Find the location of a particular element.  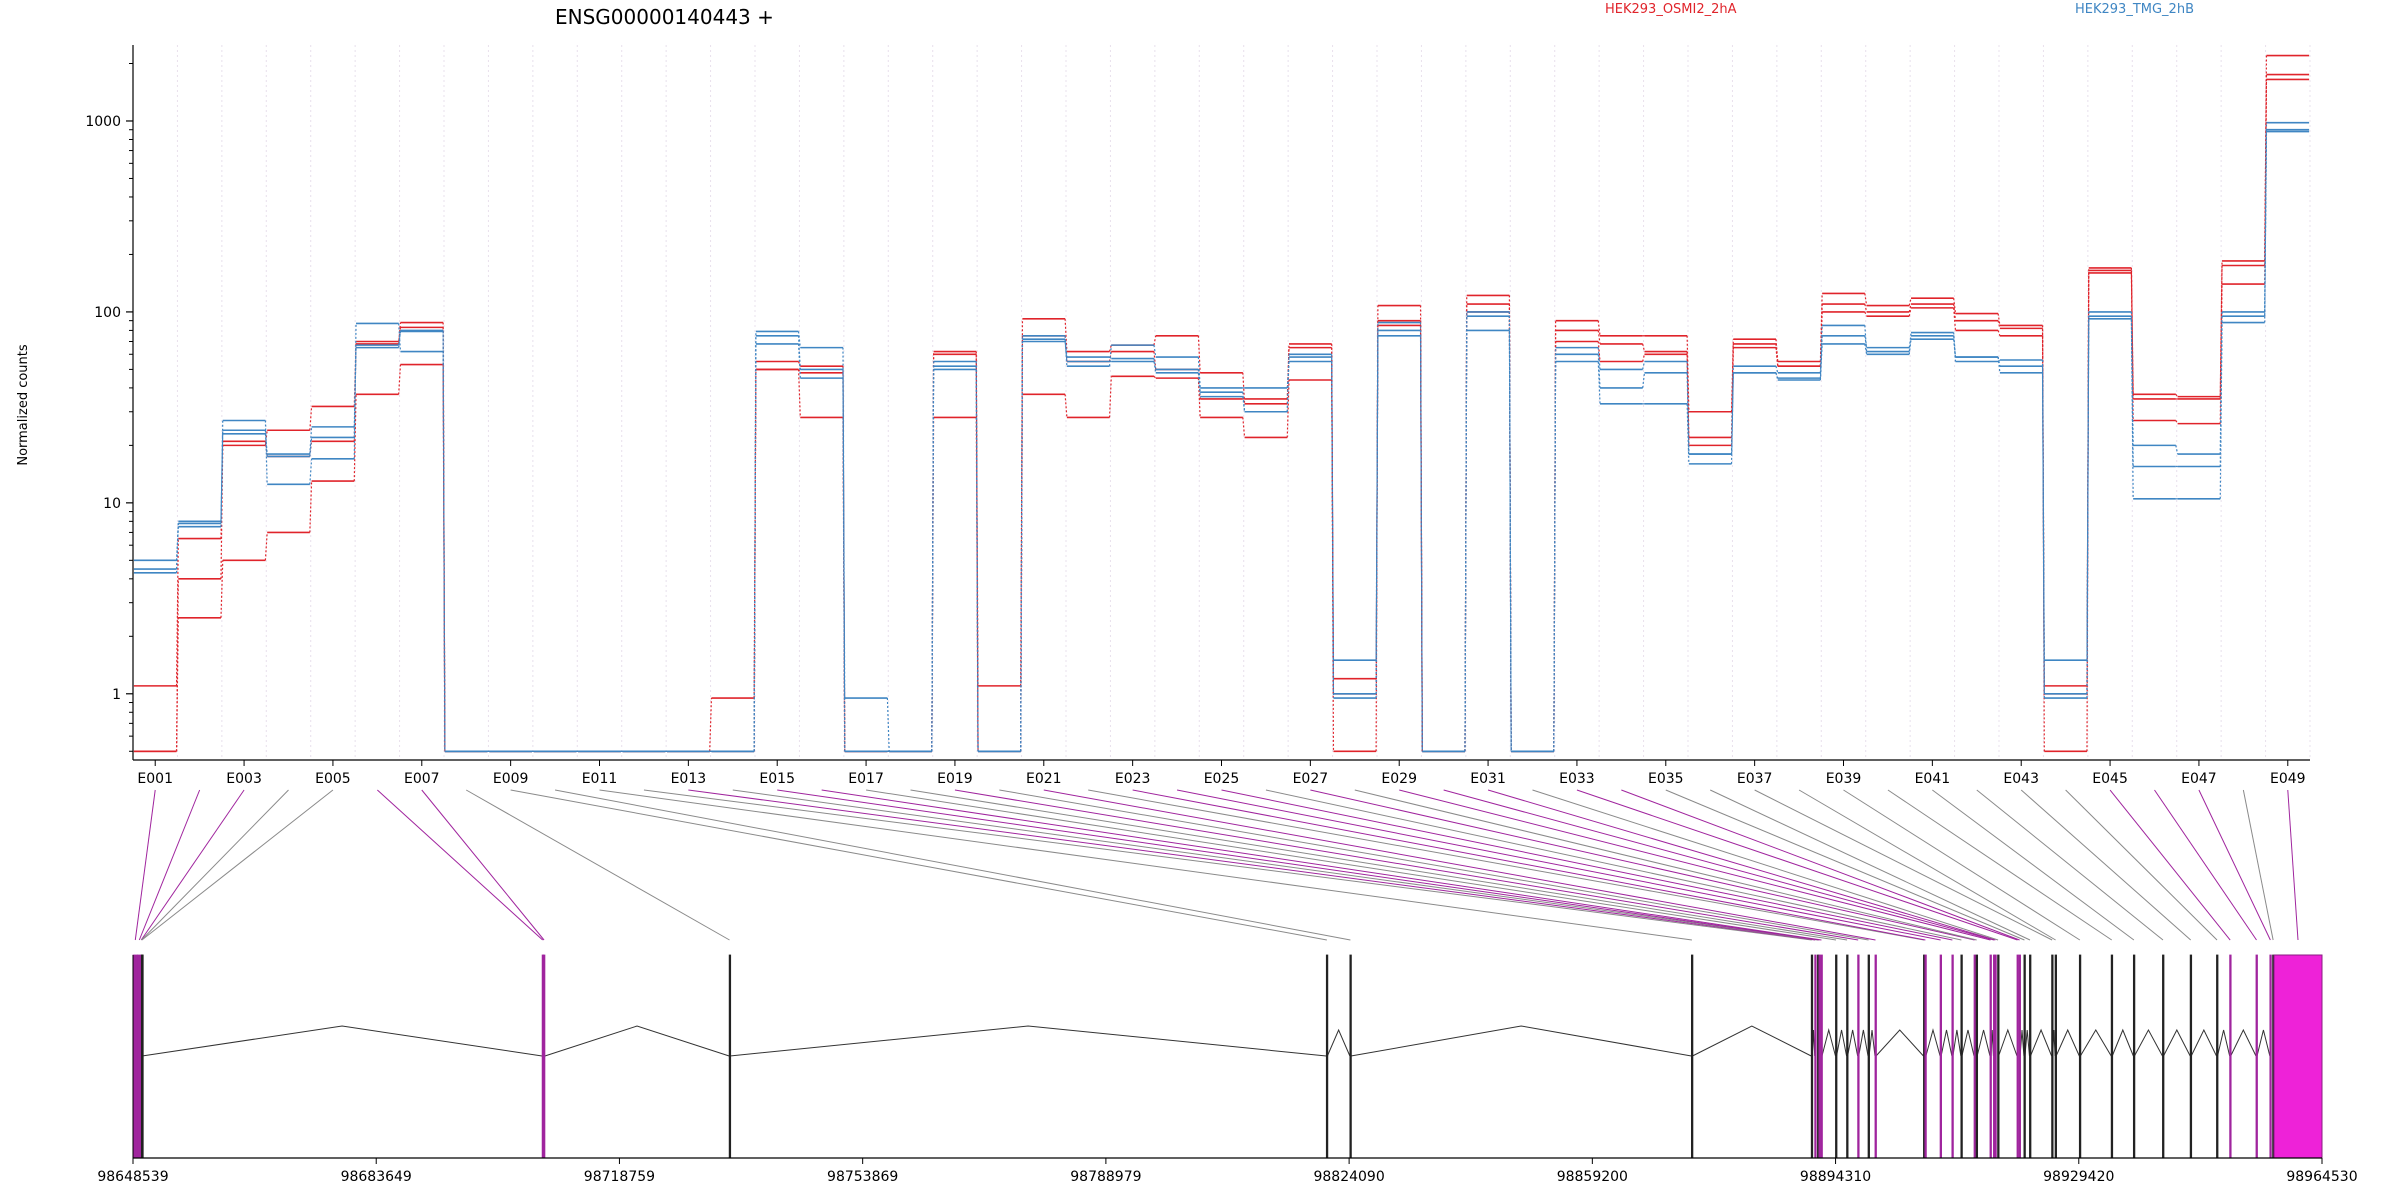

genomic-tick-label: 98753869 is located at coordinates (862, 1177).